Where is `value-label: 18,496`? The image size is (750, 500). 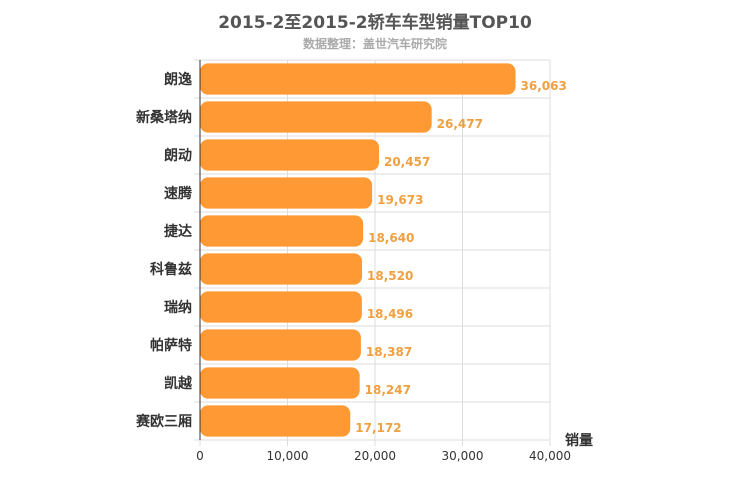 value-label: 18,496 is located at coordinates (390, 314).